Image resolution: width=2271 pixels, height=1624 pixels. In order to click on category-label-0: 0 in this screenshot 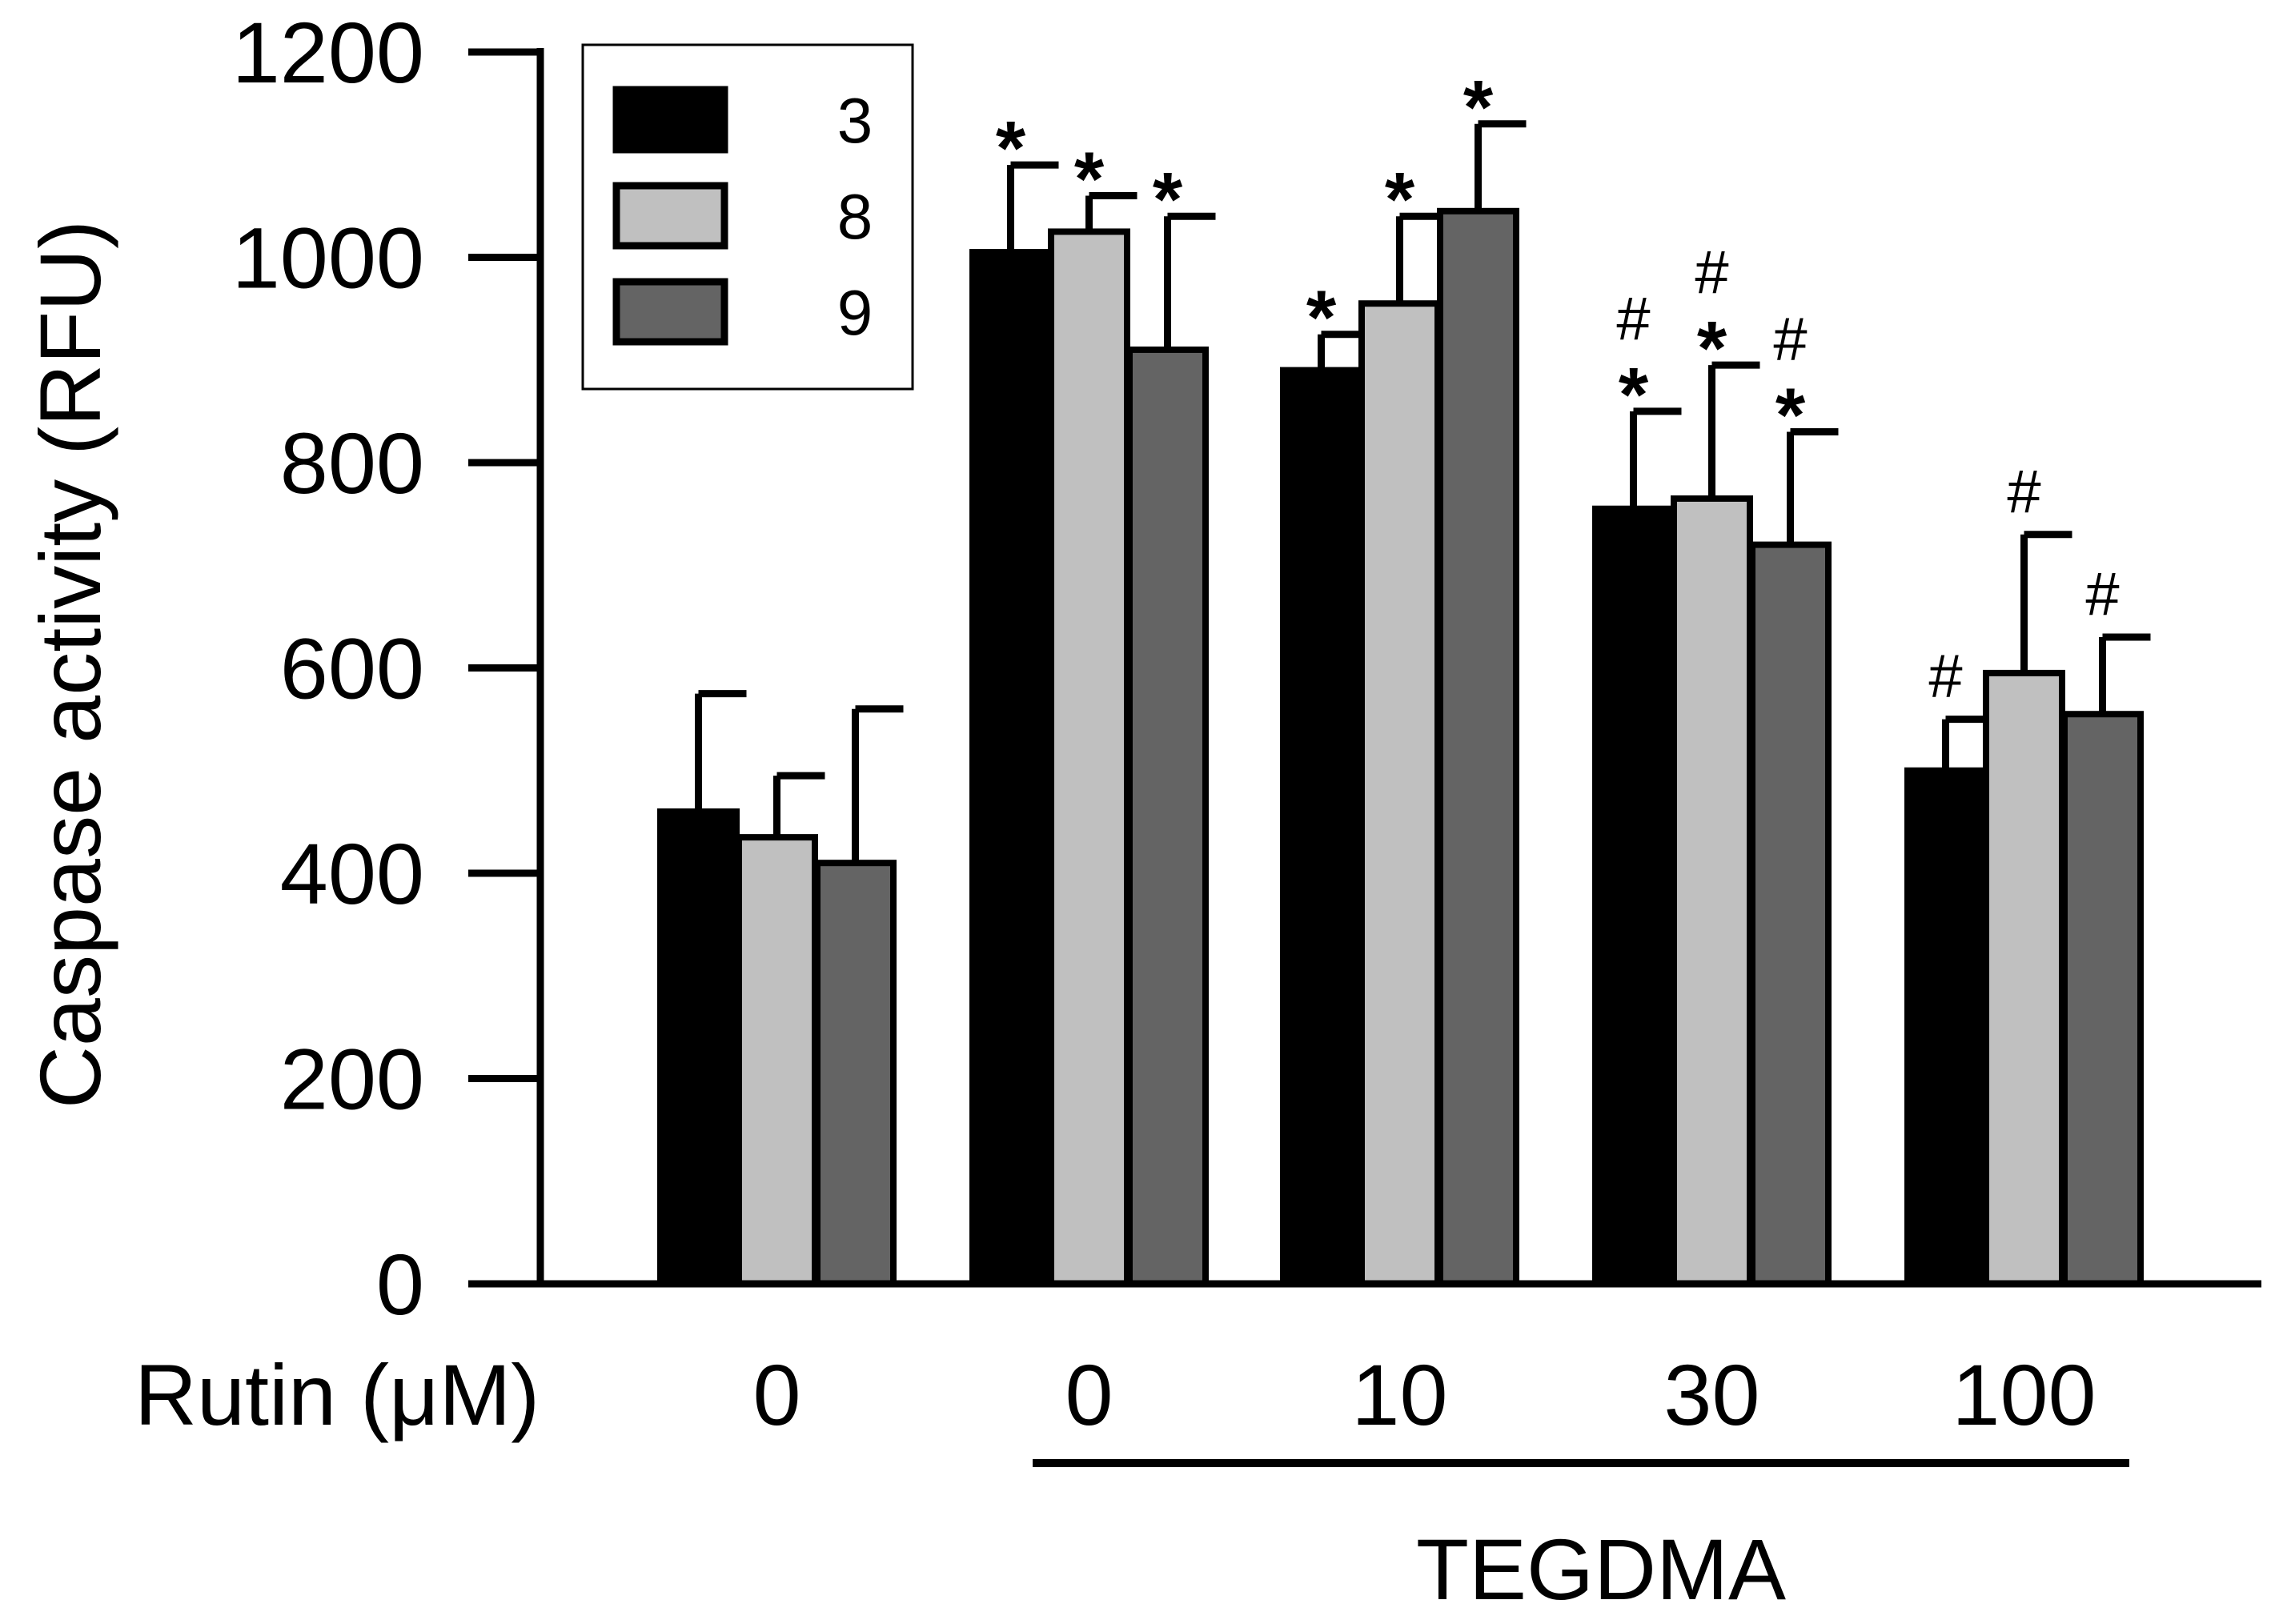, I will do `click(776, 1394)`.